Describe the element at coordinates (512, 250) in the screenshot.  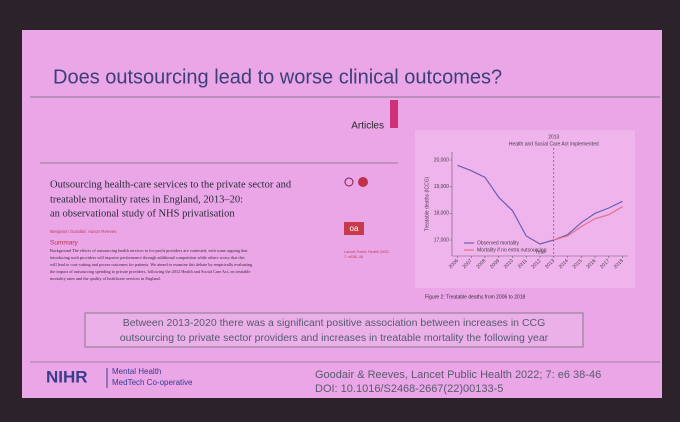
I see `legend-label: Mortality if no extra outsourcing` at that location.